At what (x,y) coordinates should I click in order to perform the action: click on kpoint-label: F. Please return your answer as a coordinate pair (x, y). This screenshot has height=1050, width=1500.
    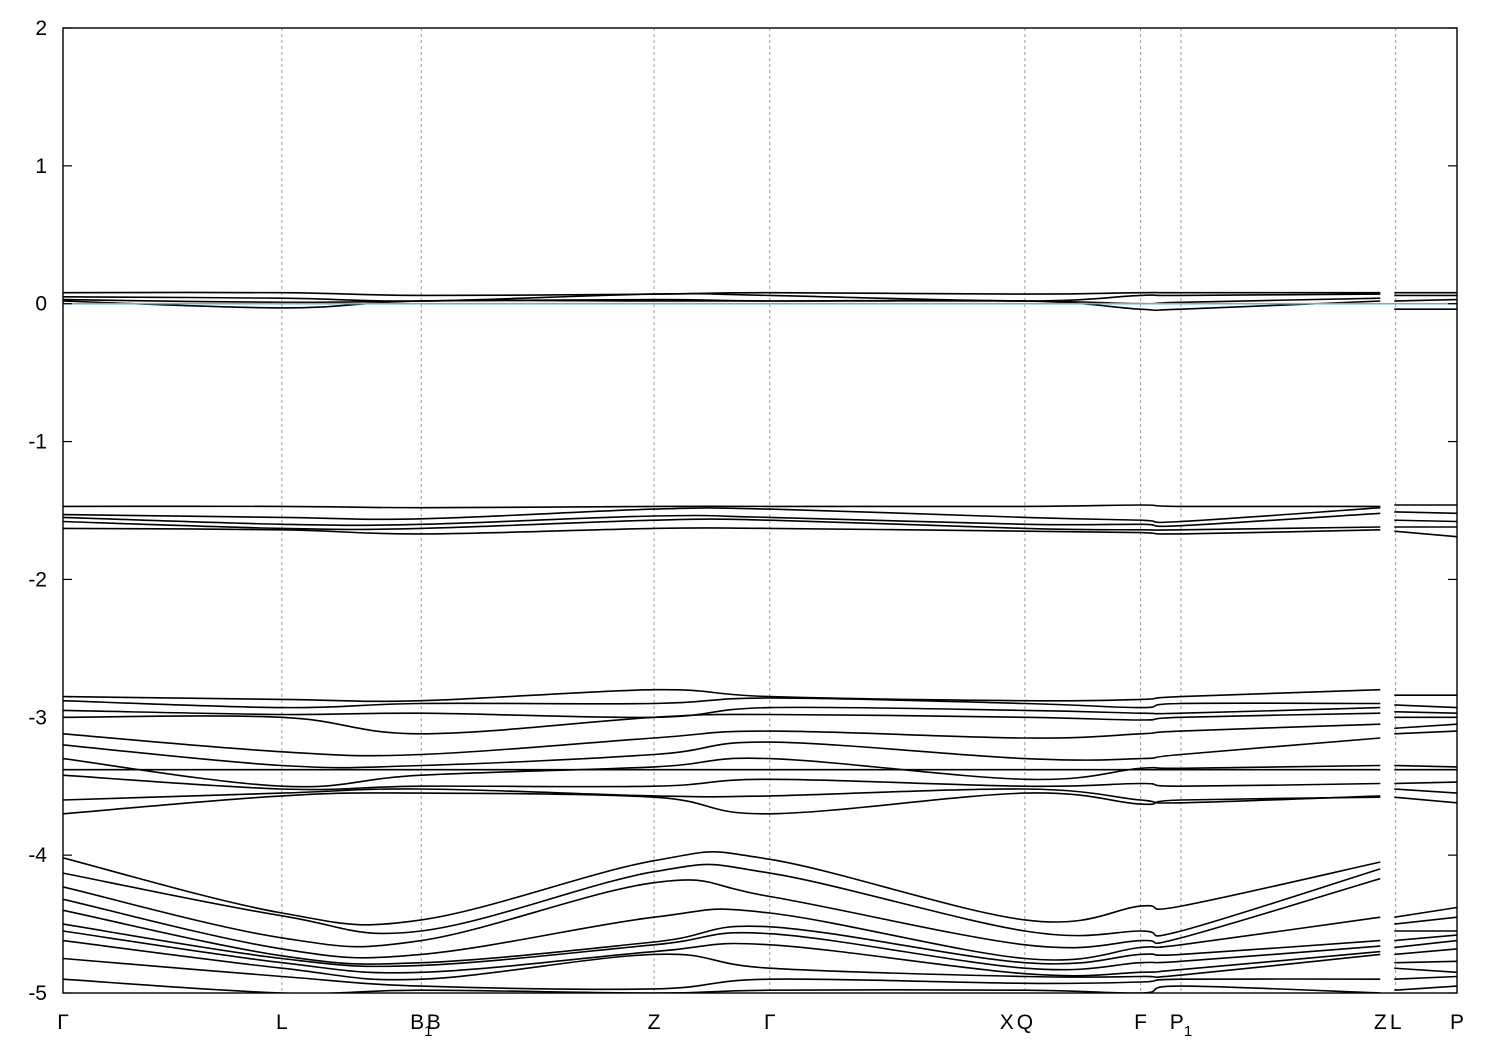
    Looking at the image, I should click on (1140, 1022).